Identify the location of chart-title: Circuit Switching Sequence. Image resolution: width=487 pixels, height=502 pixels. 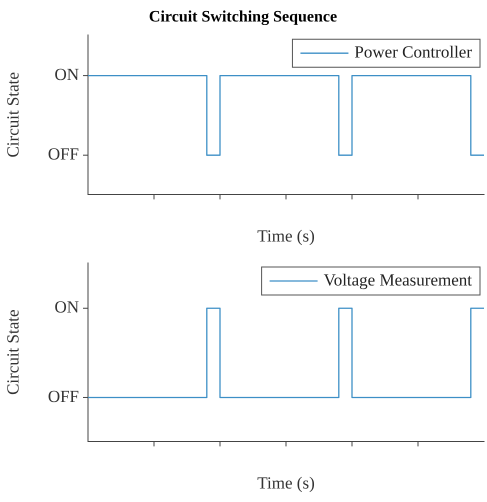
(243, 17).